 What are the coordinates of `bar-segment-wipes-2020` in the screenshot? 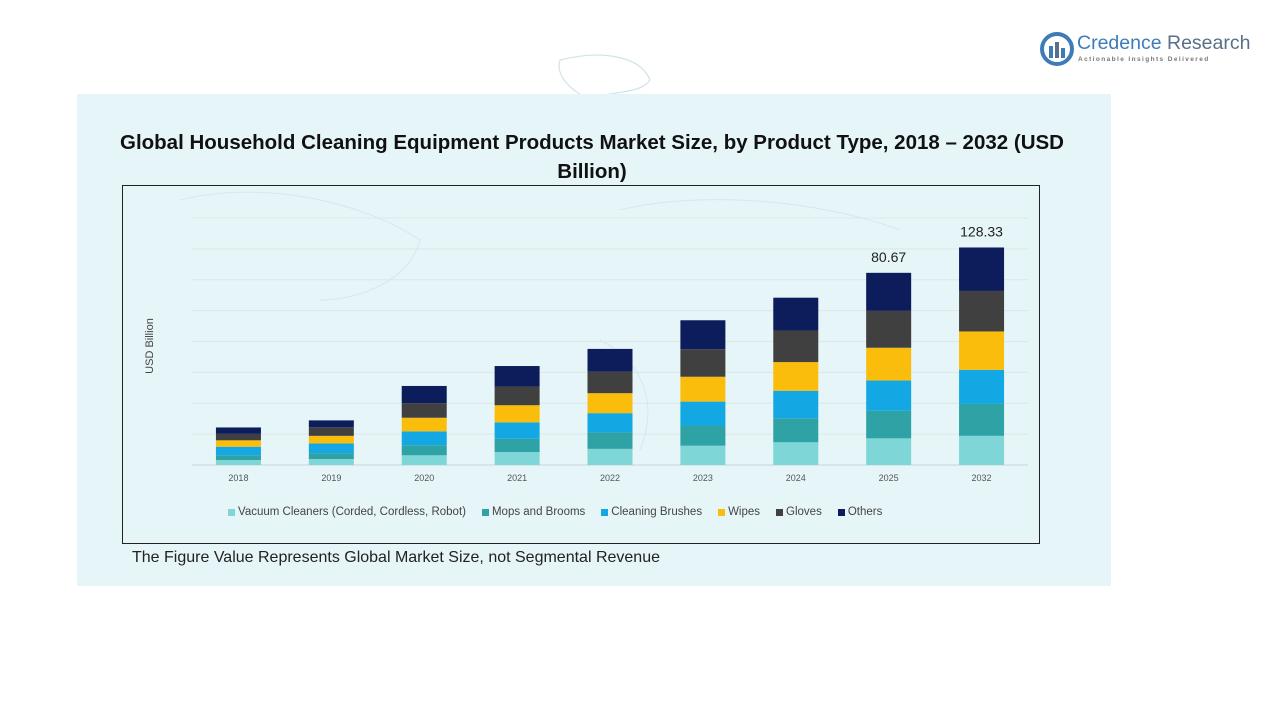 It's located at (424, 424).